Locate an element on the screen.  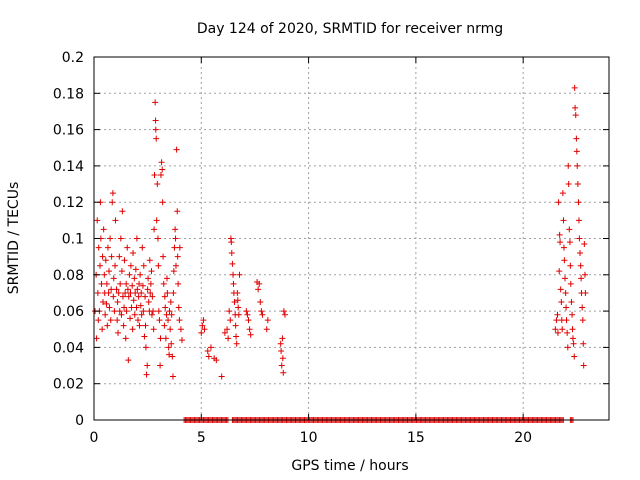
y-tick-label: 0.16 is located at coordinates (68, 131).